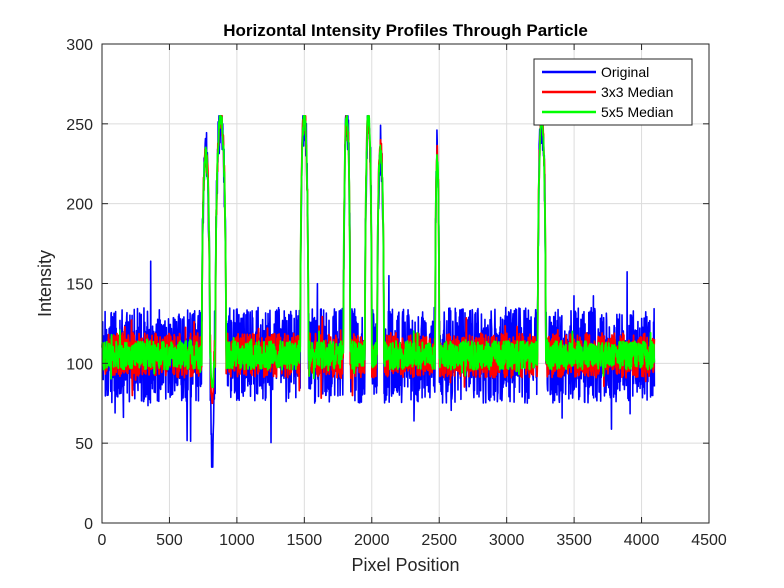  Describe the element at coordinates (439, 540) in the screenshot. I see `x-tick-label: 2500` at that location.